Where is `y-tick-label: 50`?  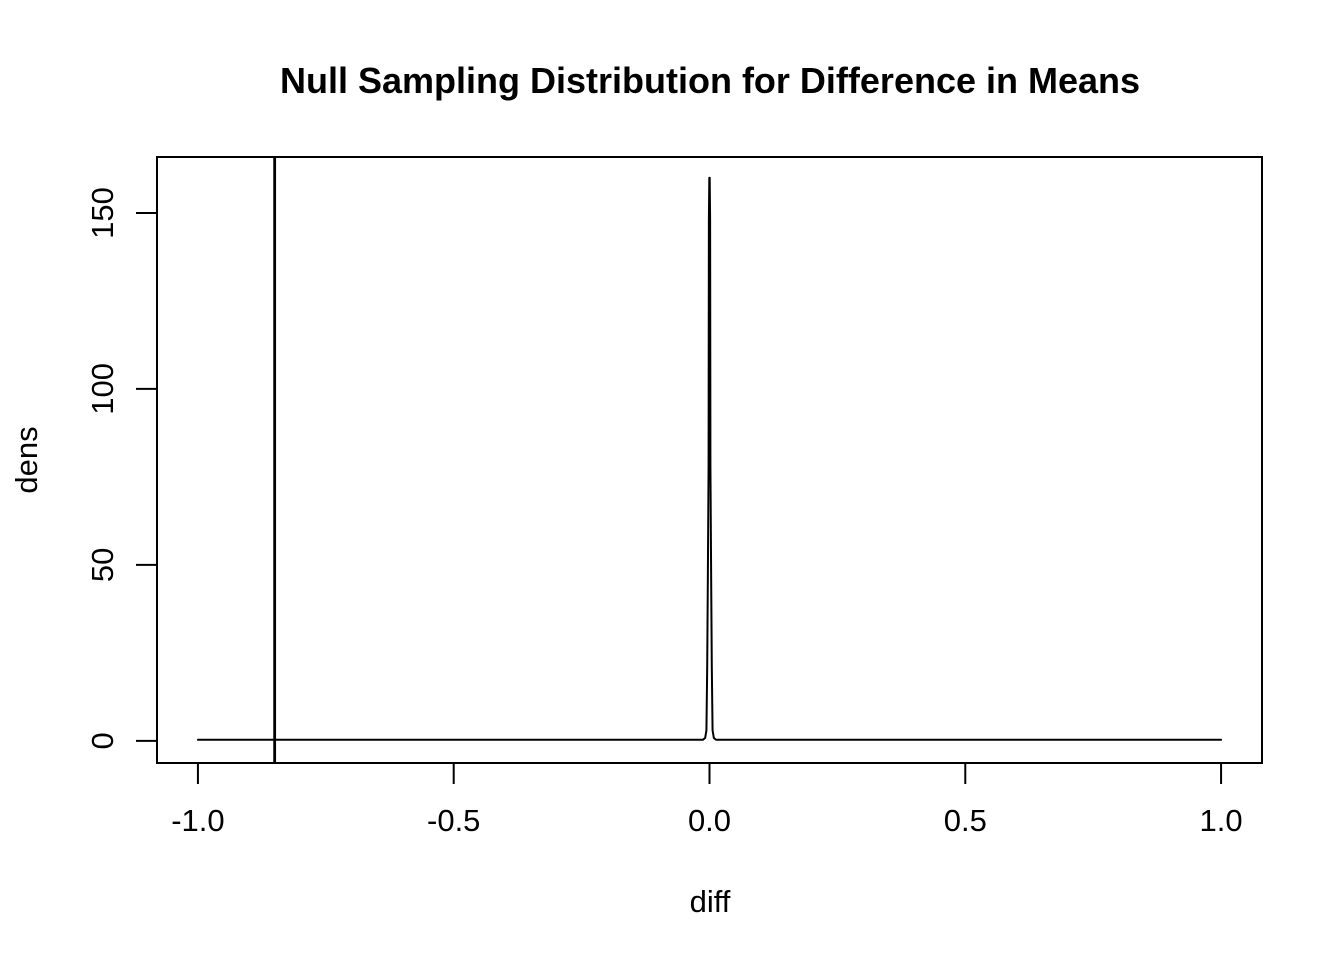
y-tick-label: 50 is located at coordinates (102, 565).